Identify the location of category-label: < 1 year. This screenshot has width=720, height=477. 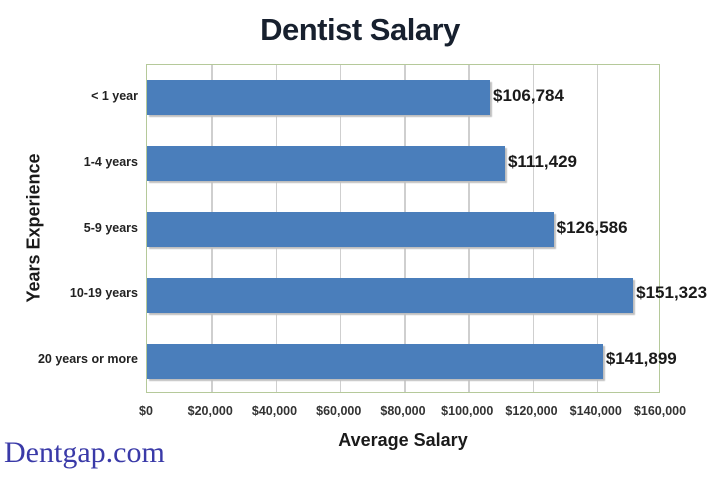
(114, 95).